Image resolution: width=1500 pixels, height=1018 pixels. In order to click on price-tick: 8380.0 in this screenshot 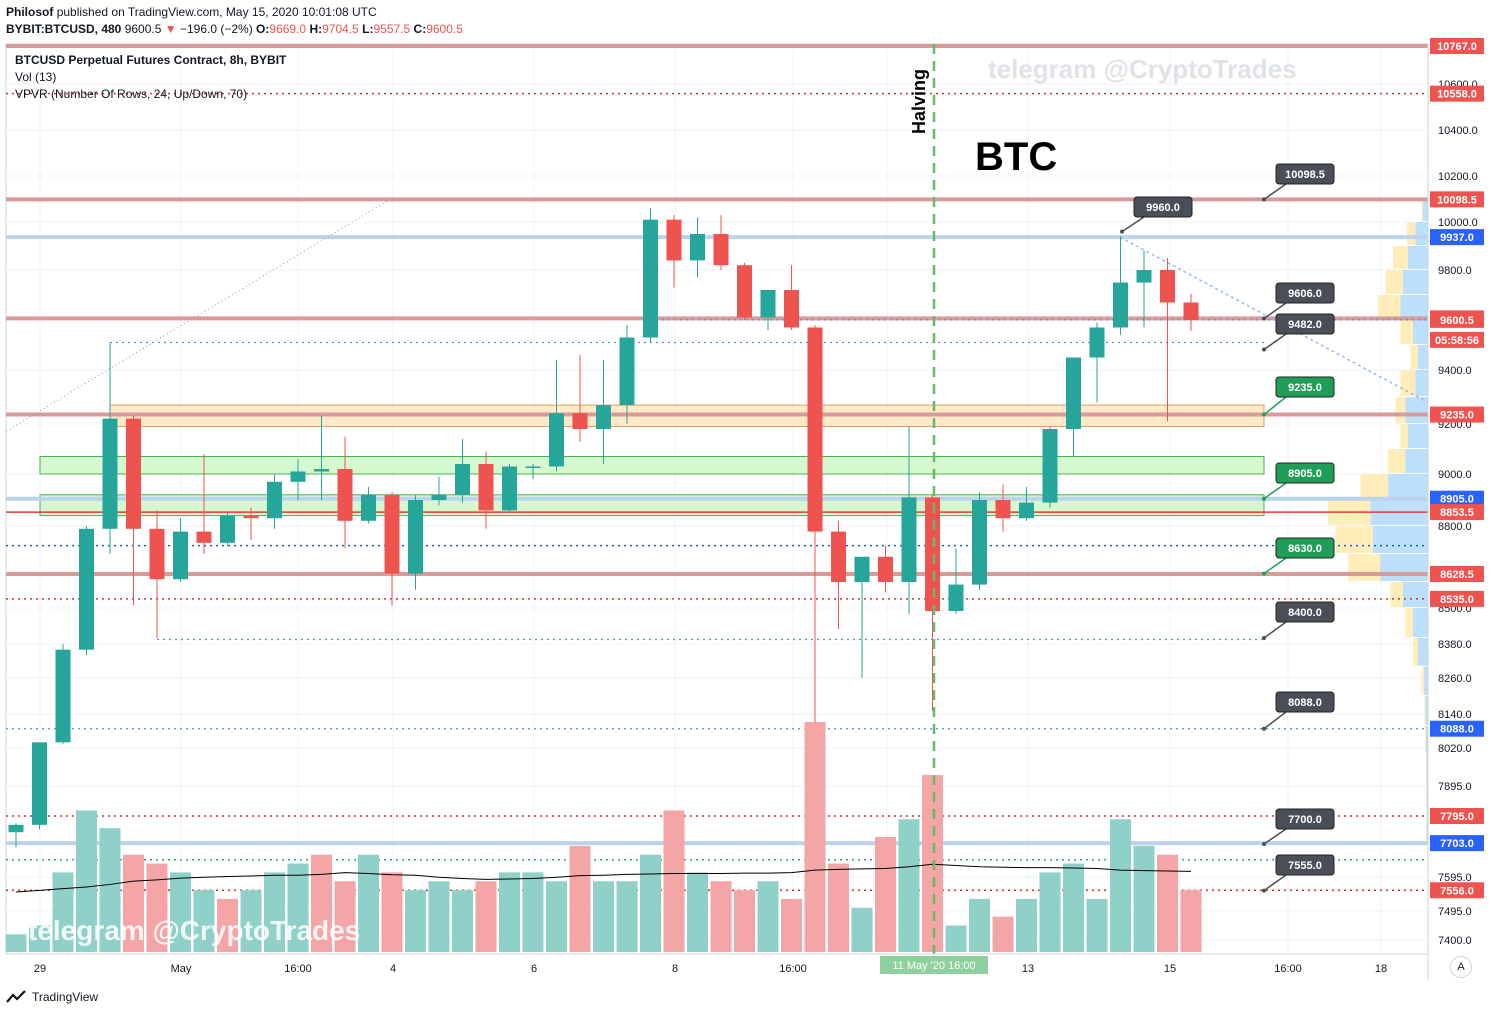, I will do `click(1455, 645)`.